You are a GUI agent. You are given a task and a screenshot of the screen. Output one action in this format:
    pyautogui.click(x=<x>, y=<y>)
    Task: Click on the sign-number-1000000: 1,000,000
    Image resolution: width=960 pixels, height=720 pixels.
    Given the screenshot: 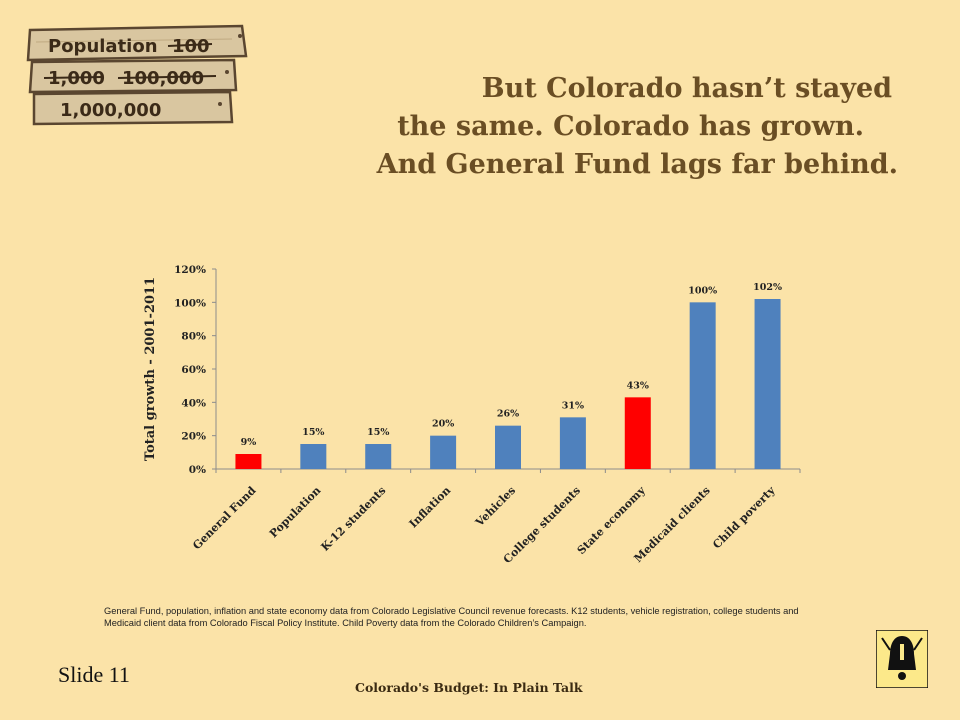 What is the action you would take?
    pyautogui.click(x=110, y=110)
    